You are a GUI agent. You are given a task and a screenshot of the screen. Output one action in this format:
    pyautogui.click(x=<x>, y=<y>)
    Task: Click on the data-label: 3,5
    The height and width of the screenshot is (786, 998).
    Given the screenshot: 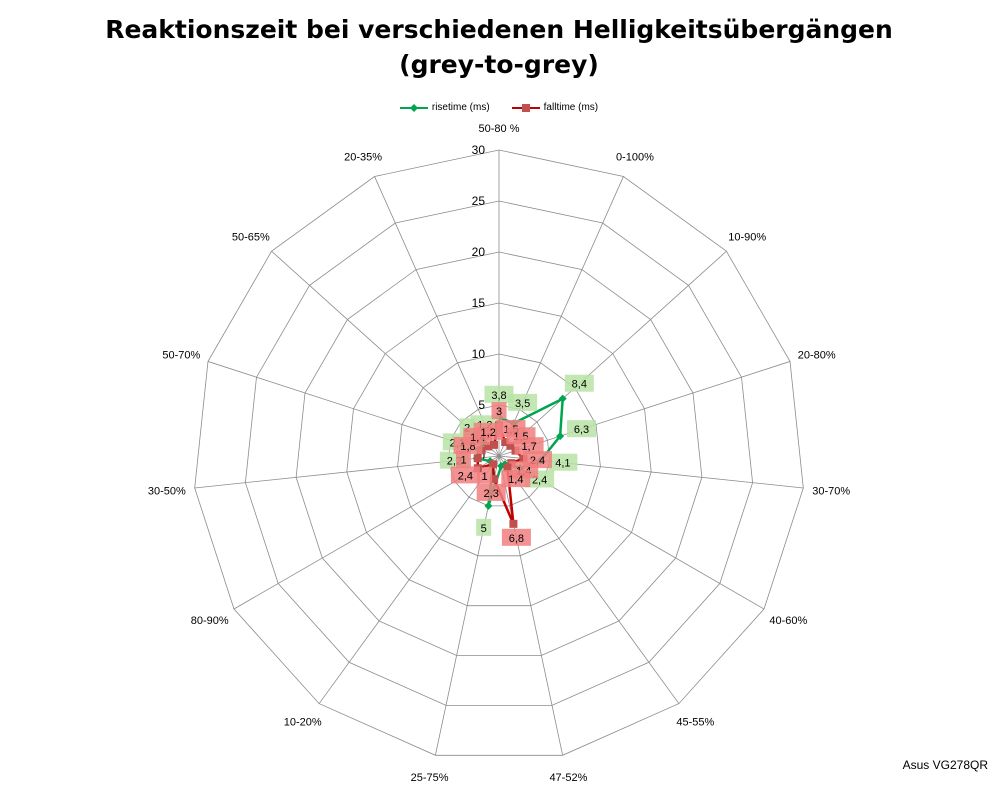 What is the action you would take?
    pyautogui.click(x=522, y=404)
    